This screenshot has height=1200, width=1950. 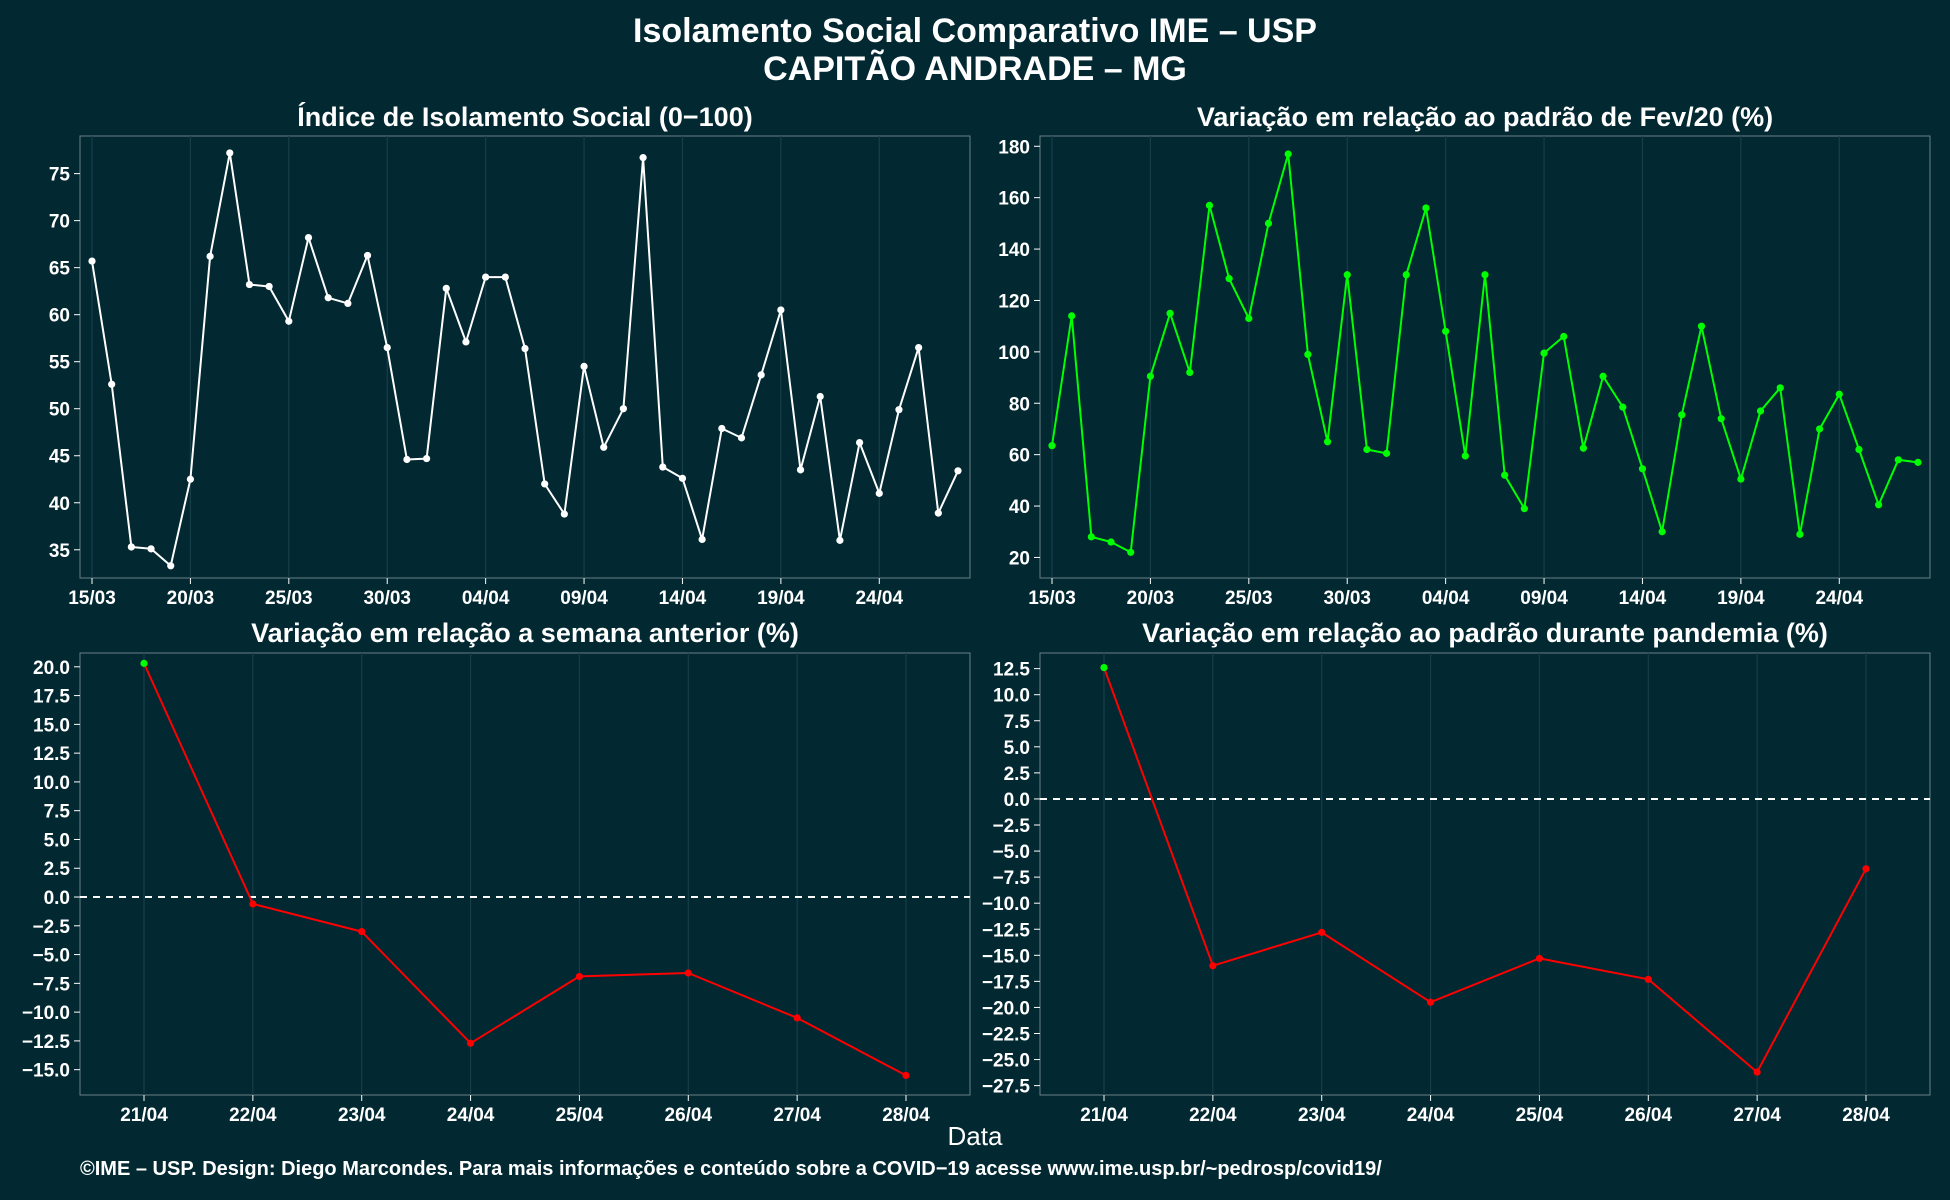 What do you see at coordinates (46, 1071) in the screenshot?
I see `y-tick-label: −15.0` at bounding box center [46, 1071].